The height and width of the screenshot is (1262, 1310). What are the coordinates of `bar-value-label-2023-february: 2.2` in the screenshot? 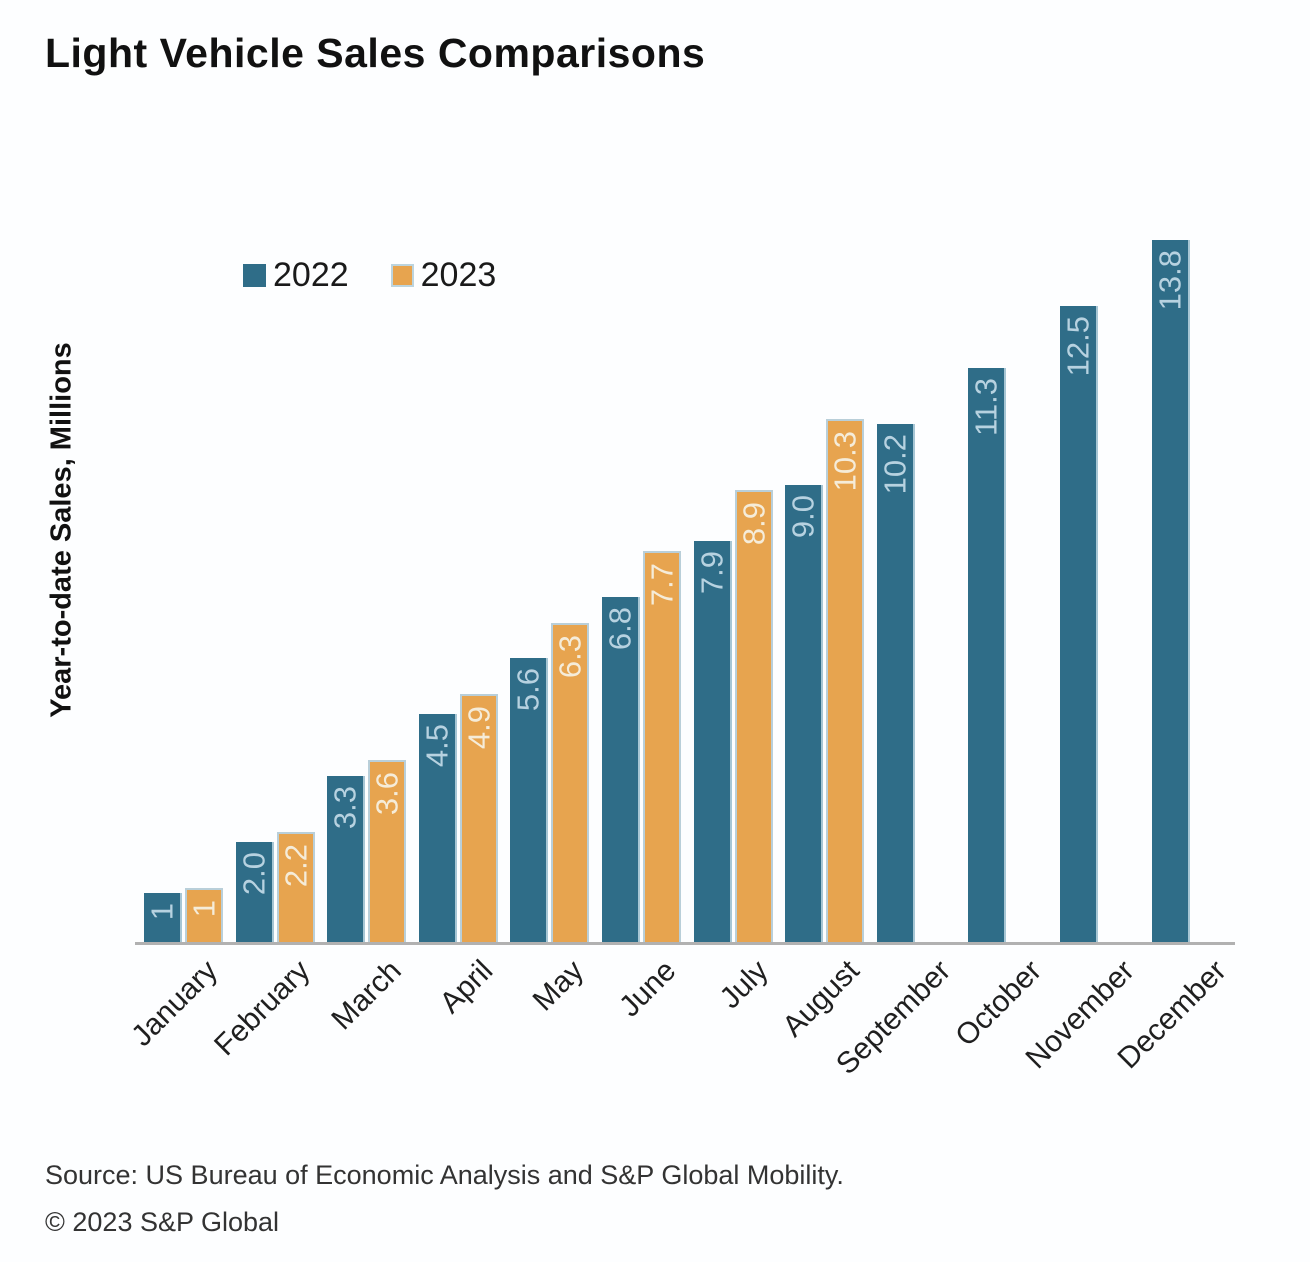 It's located at (296, 866).